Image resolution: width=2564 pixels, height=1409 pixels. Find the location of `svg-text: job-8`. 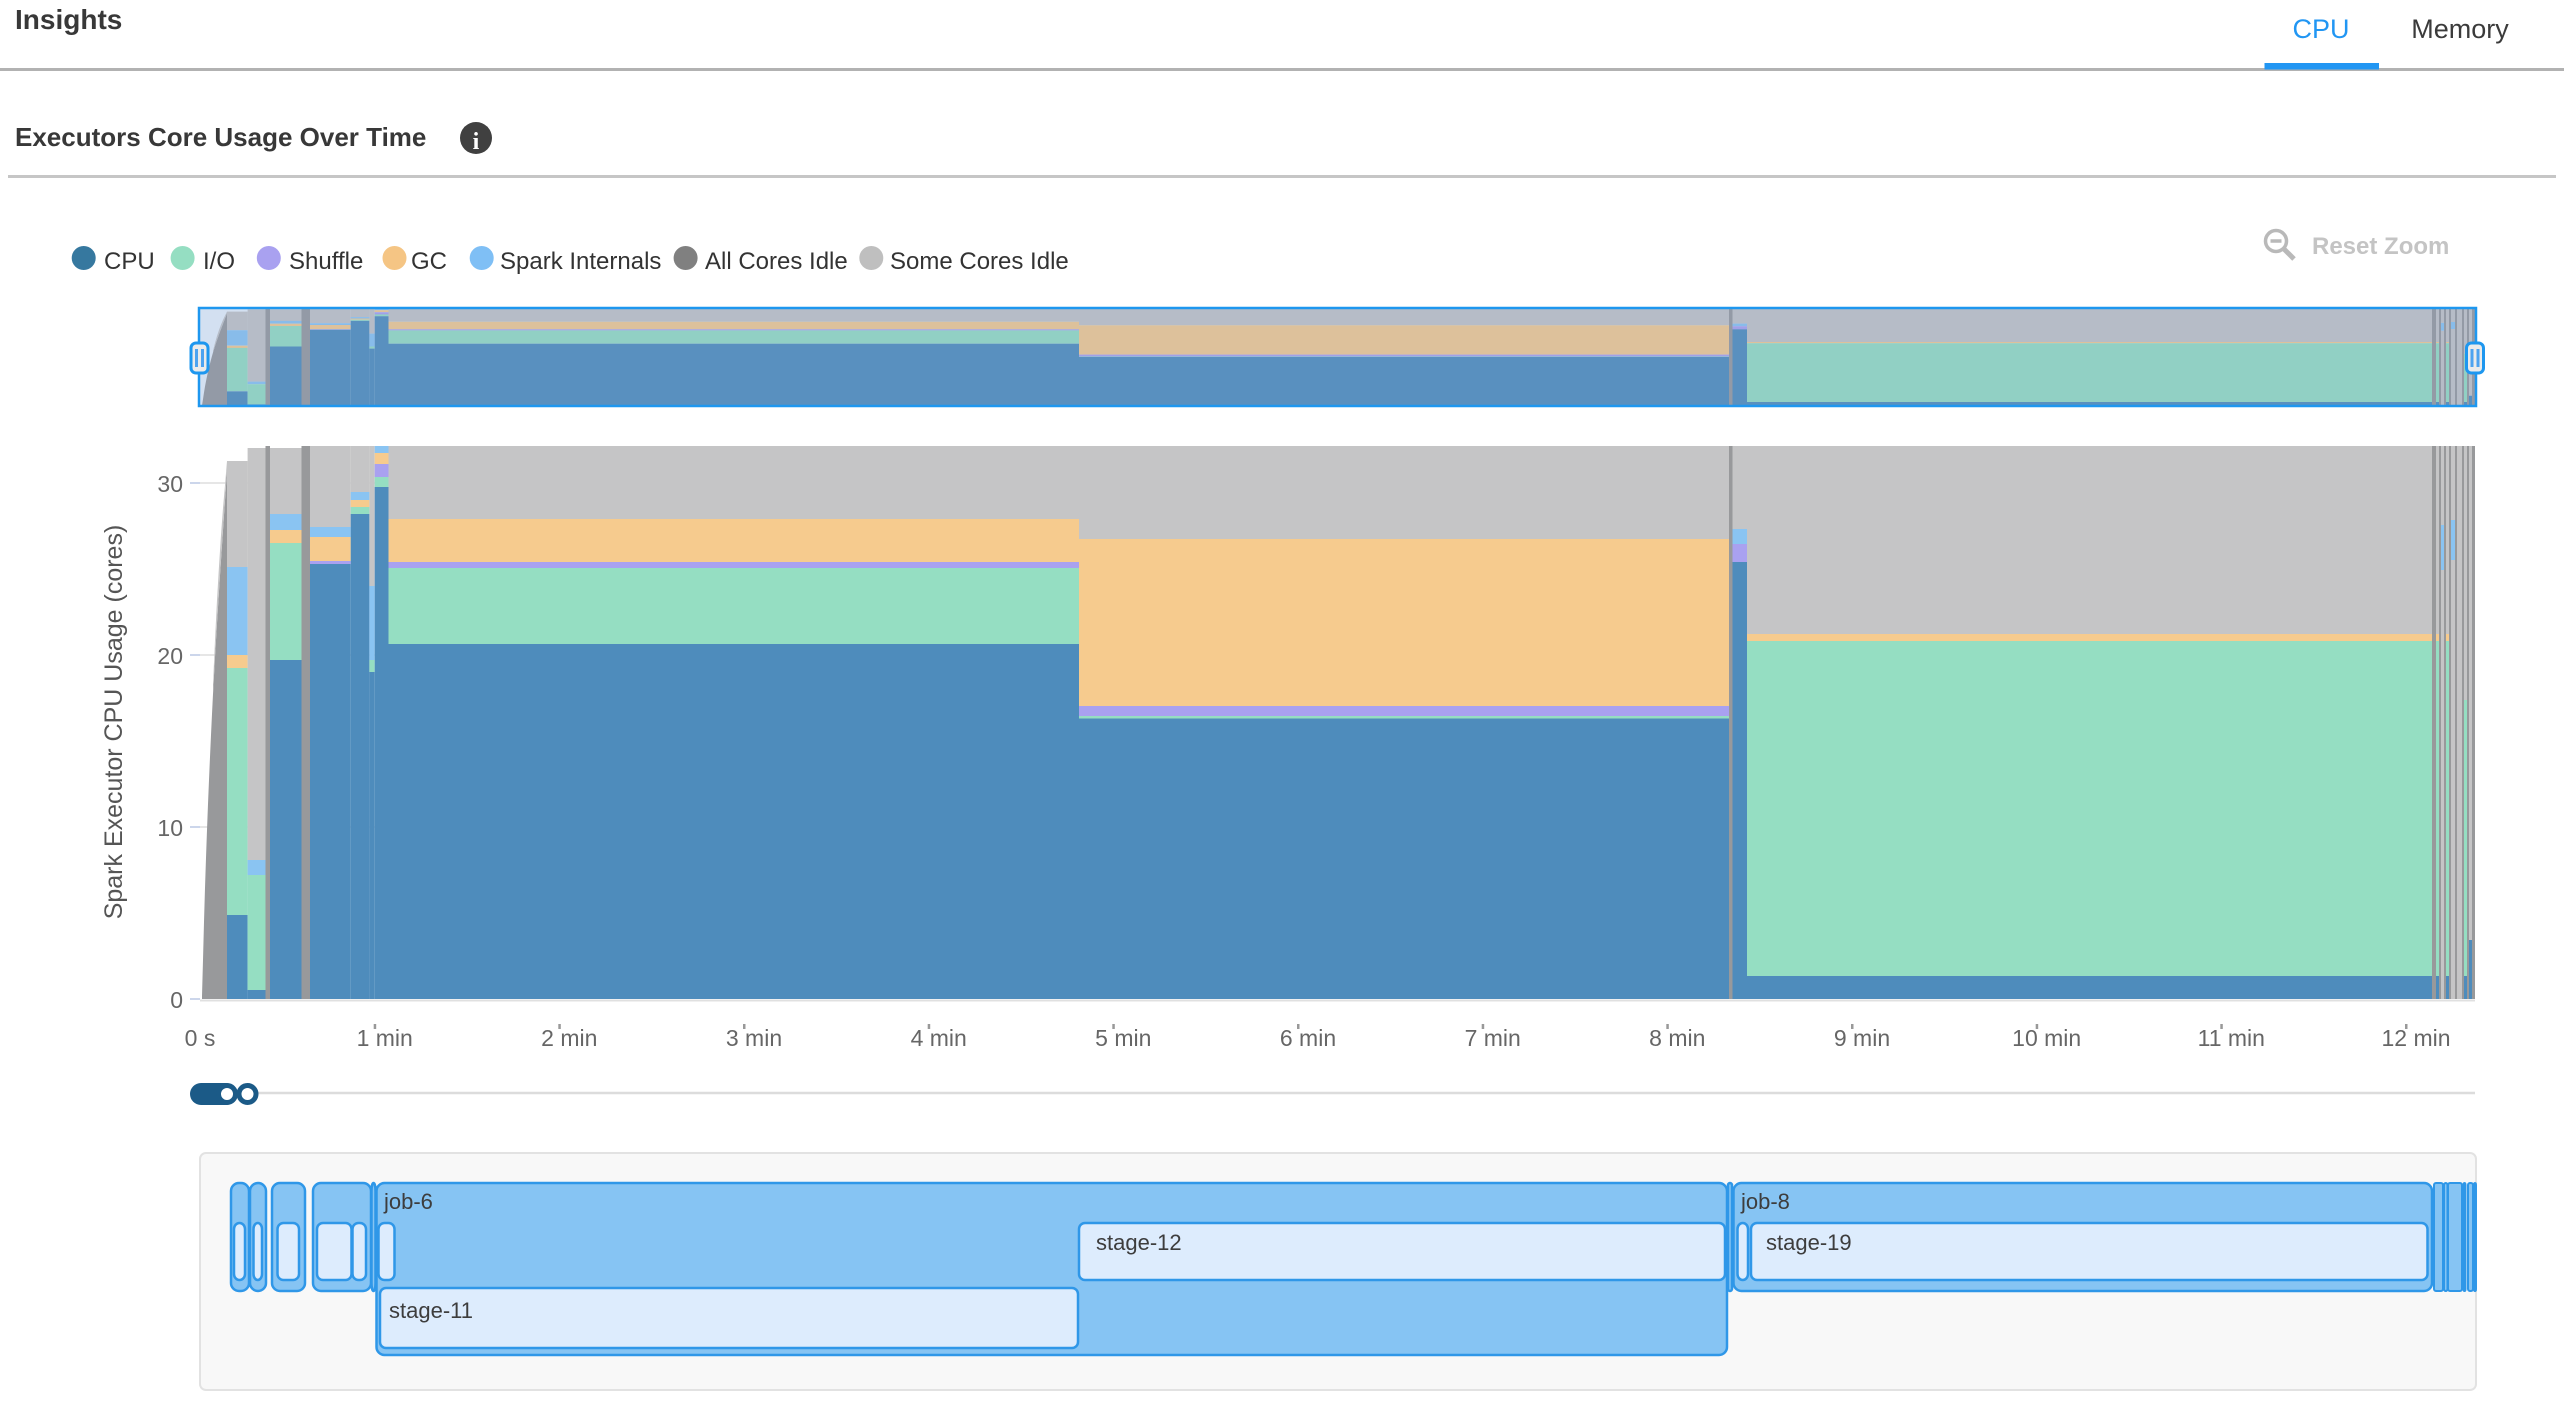

svg-text: job-8 is located at coordinates (1765, 1201).